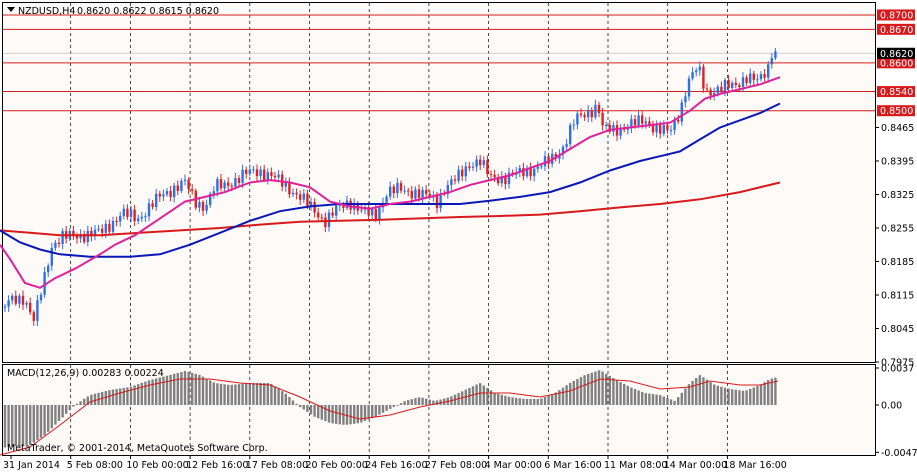 The image size is (917, 476). What do you see at coordinates (572, 465) in the screenshot?
I see `time-label: 6 Mar 16:00` at bounding box center [572, 465].